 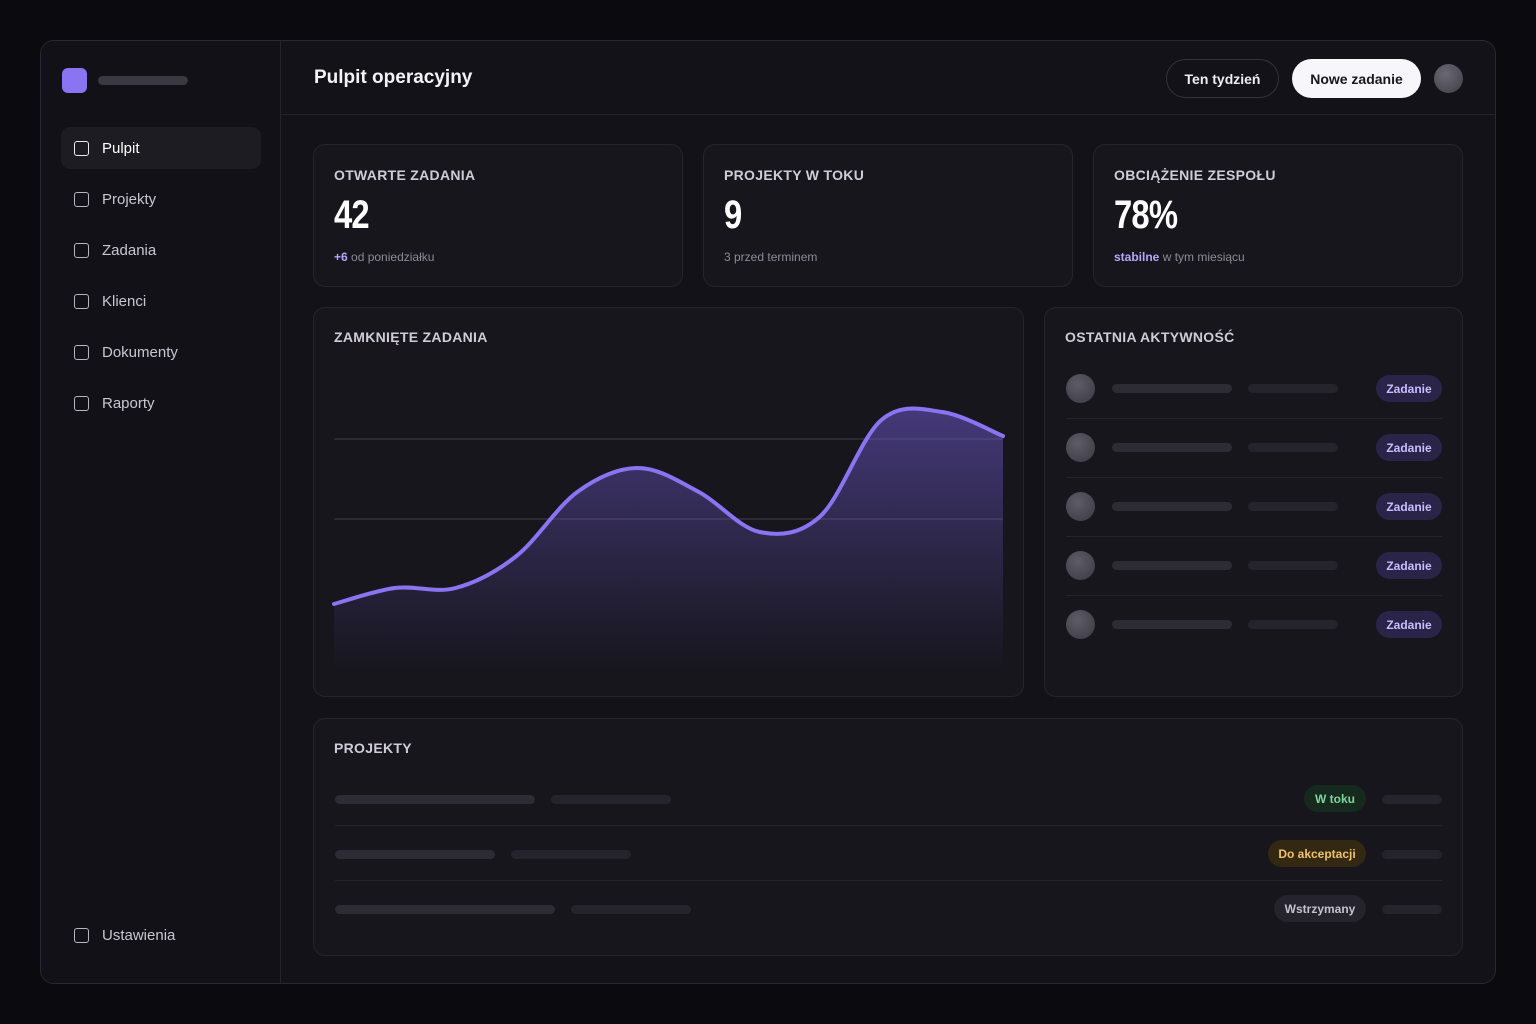 What do you see at coordinates (81, 301) in the screenshot?
I see `clients-icon` at bounding box center [81, 301].